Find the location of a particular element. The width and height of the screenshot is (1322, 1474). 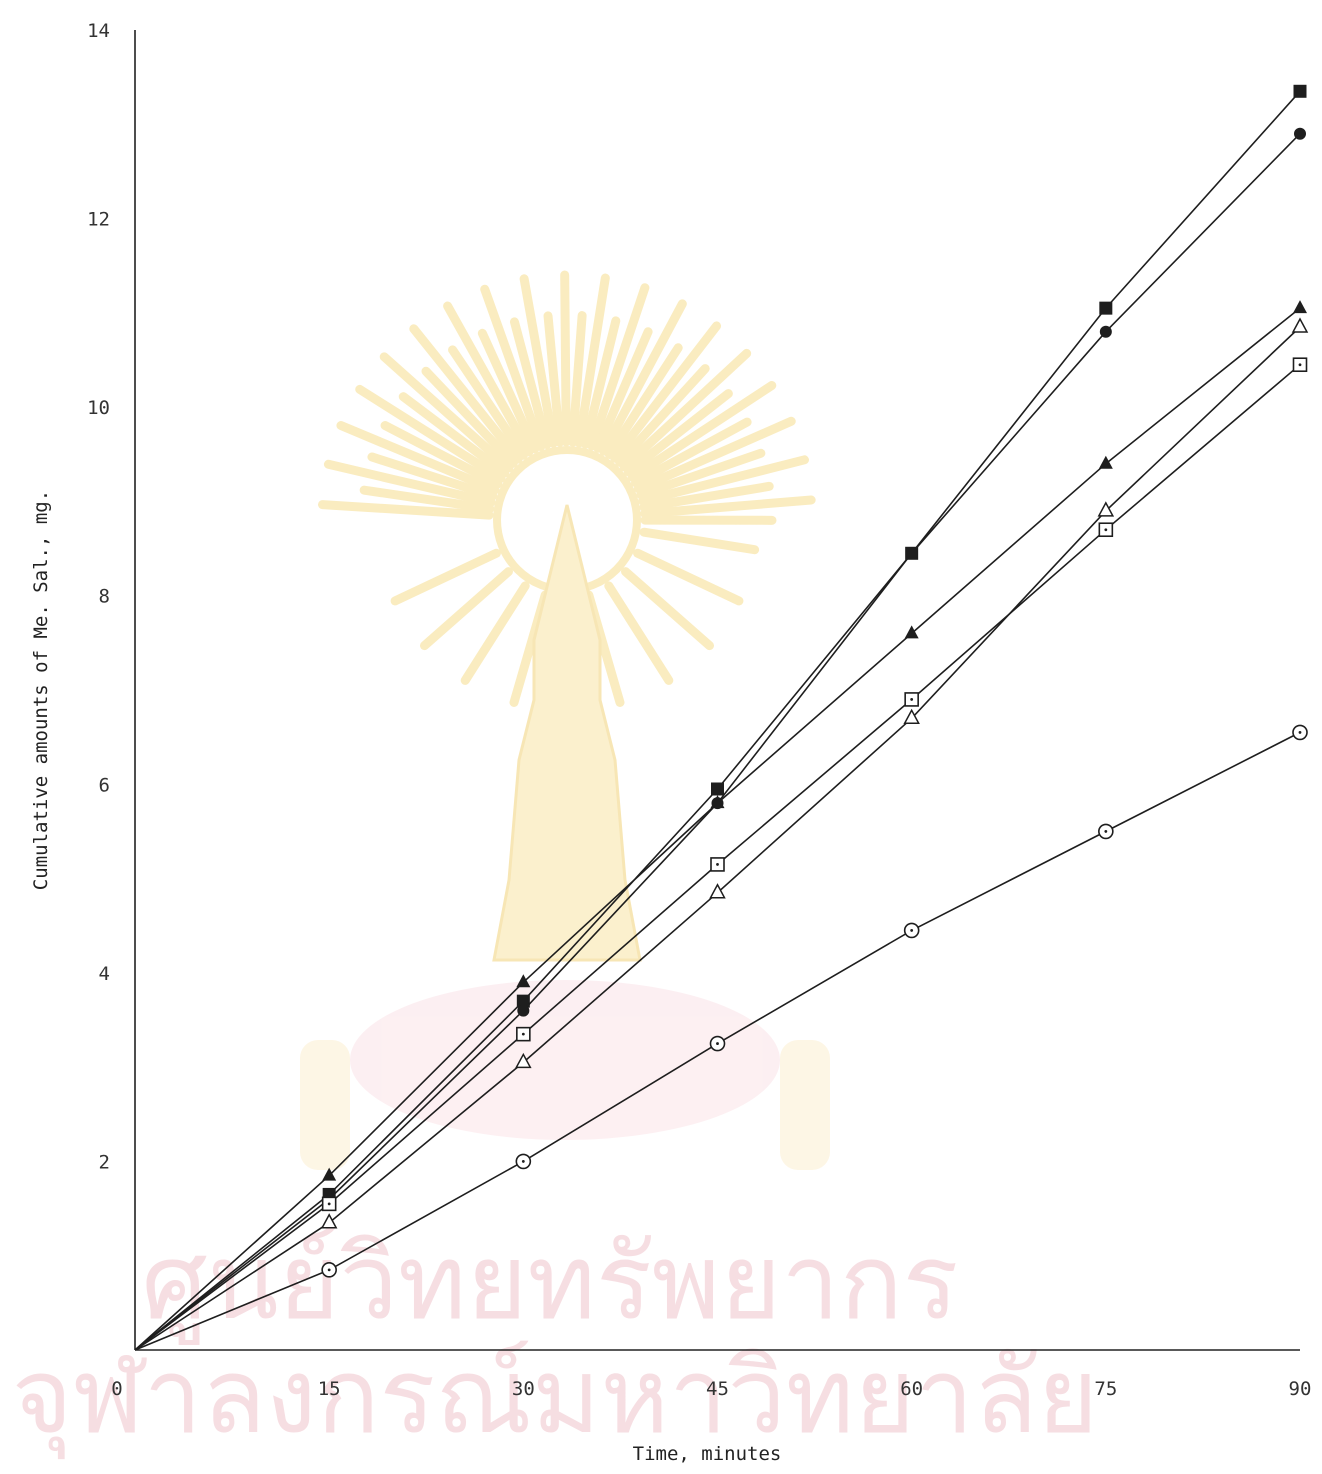

y-tick-labels: 2 4 6 8 10 12 14 is located at coordinates (98, 596).